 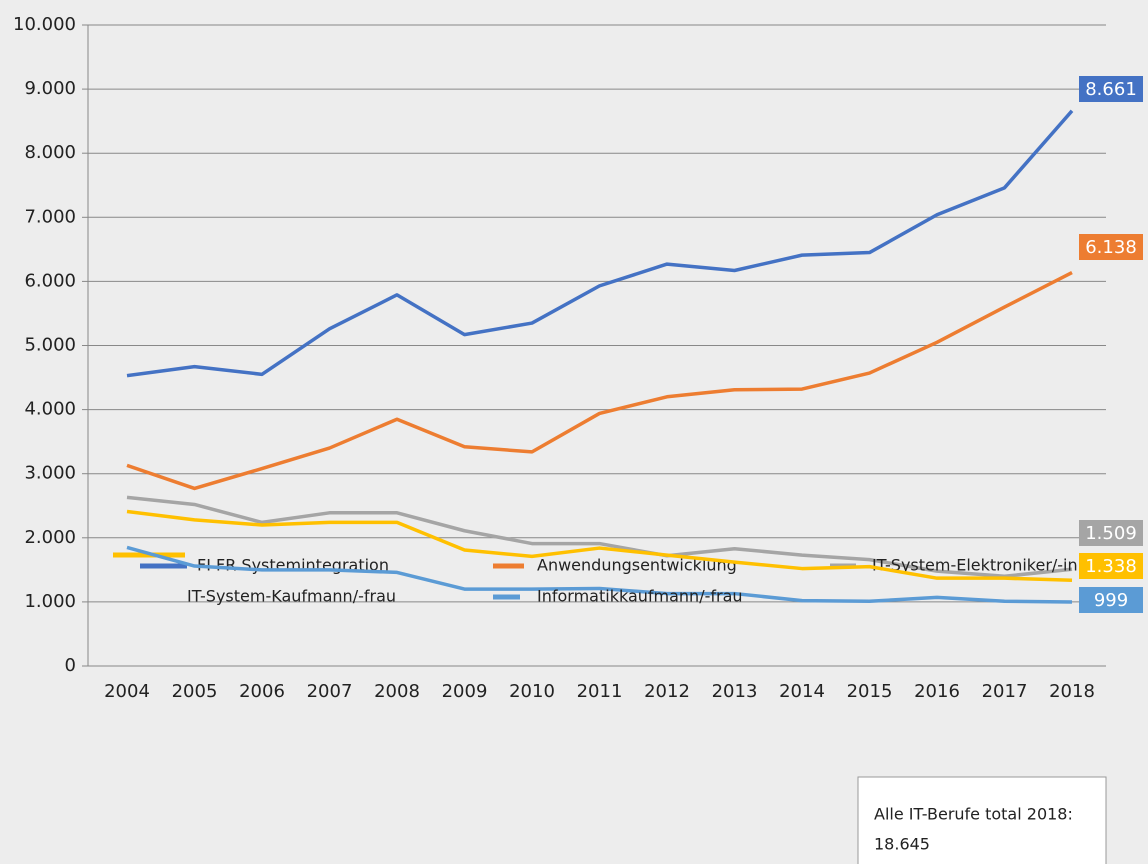 I want to click on value-label: 8.661, so click(x=1111, y=89).